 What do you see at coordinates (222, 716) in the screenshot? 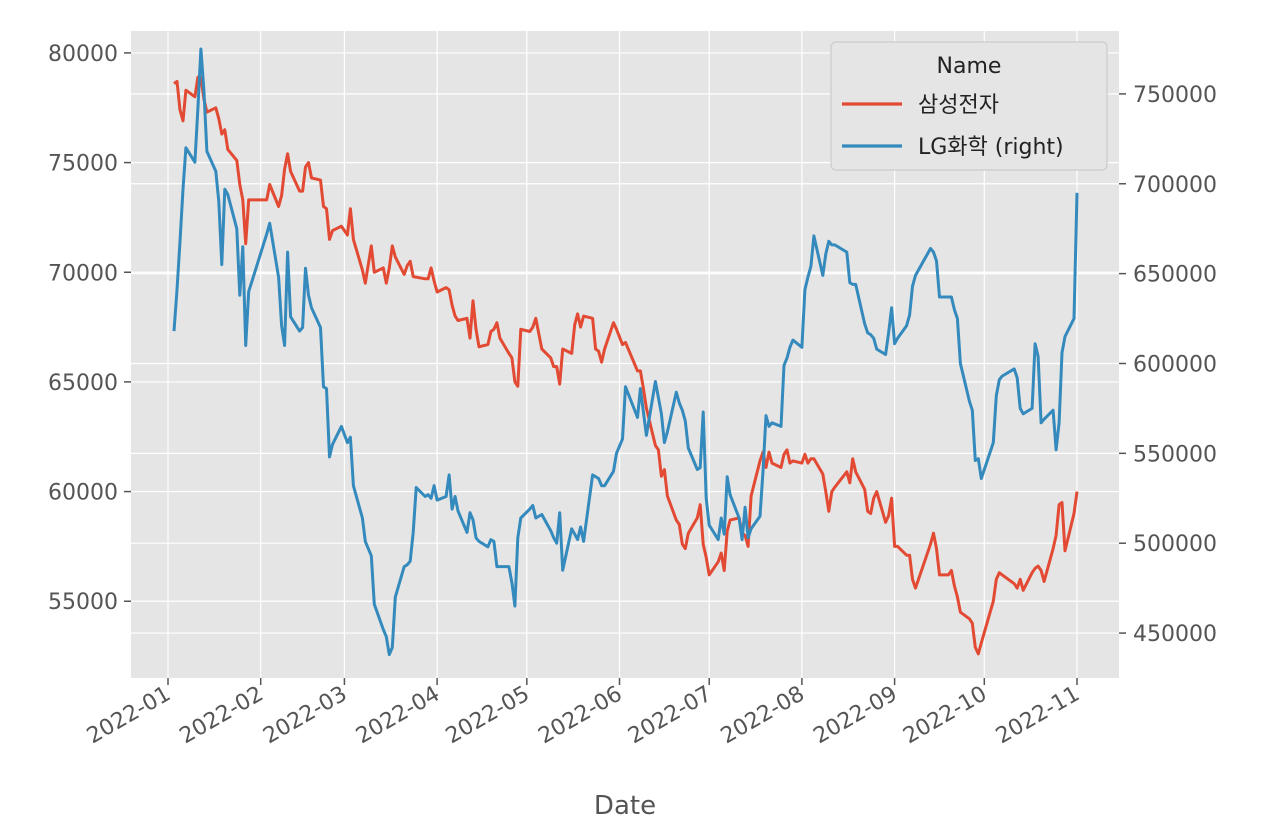
I see `x-tick-label-1: 2022-02` at bounding box center [222, 716].